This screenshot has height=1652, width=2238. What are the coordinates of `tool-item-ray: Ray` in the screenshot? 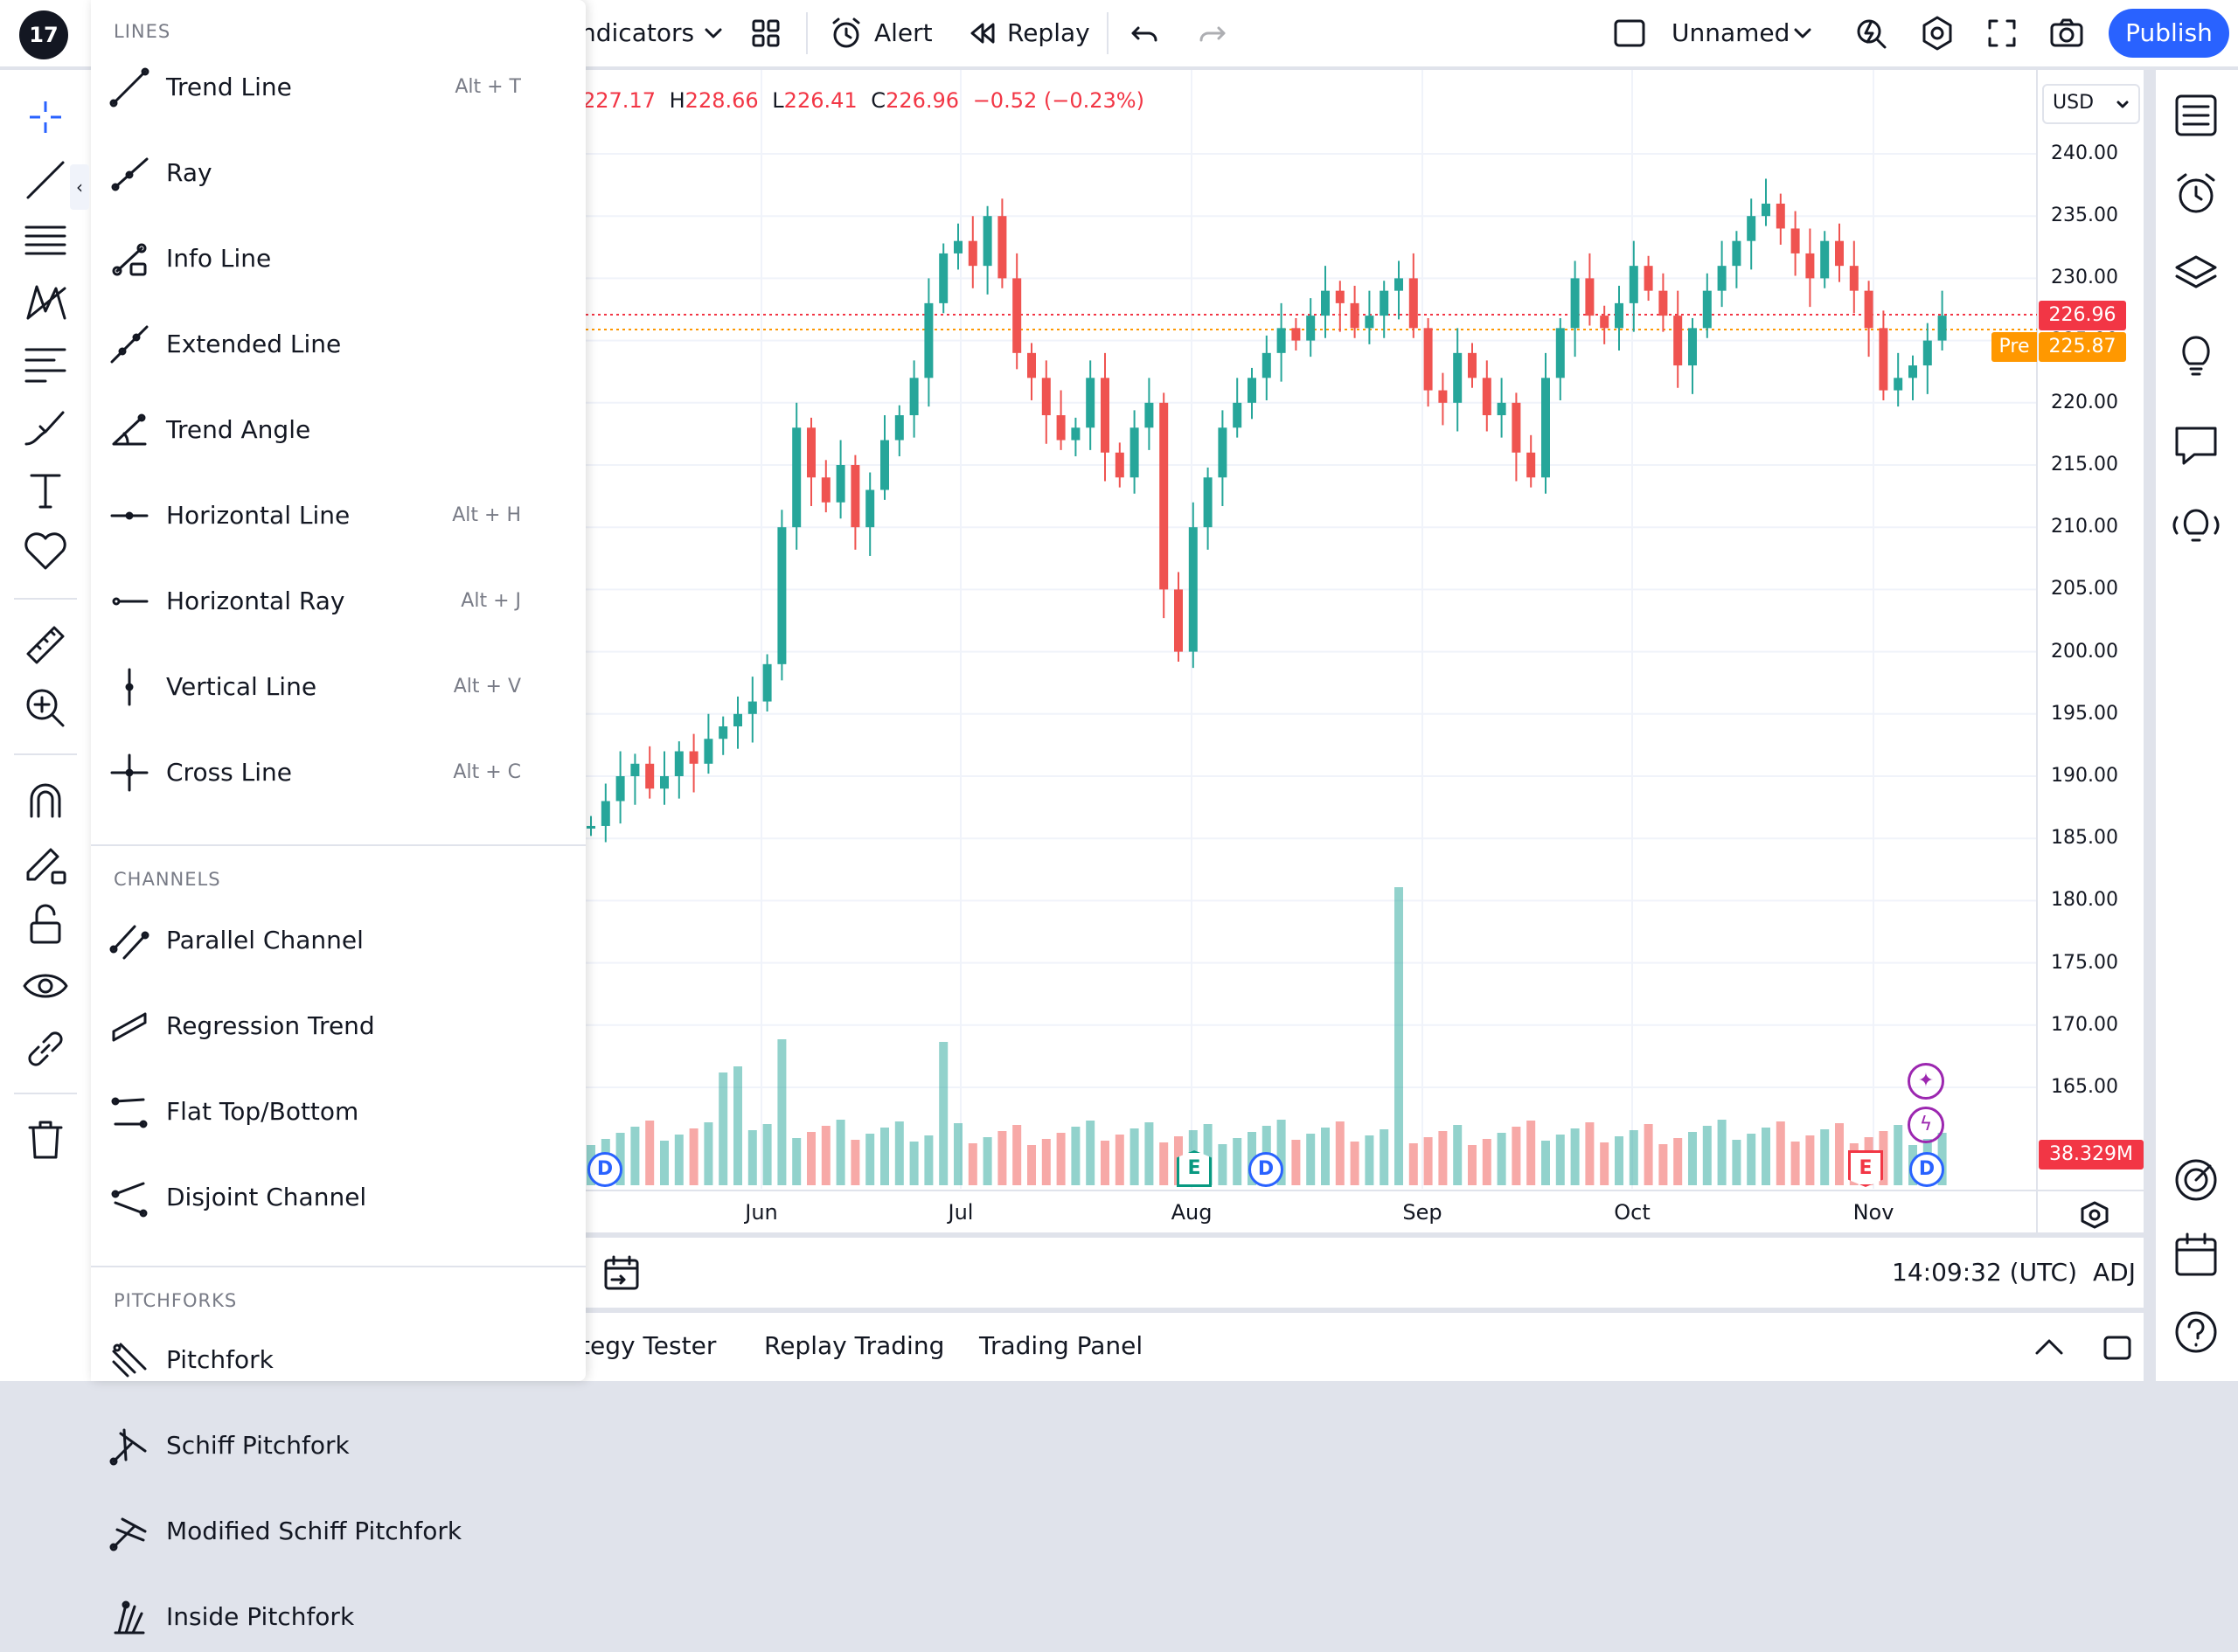 It's located at (338, 173).